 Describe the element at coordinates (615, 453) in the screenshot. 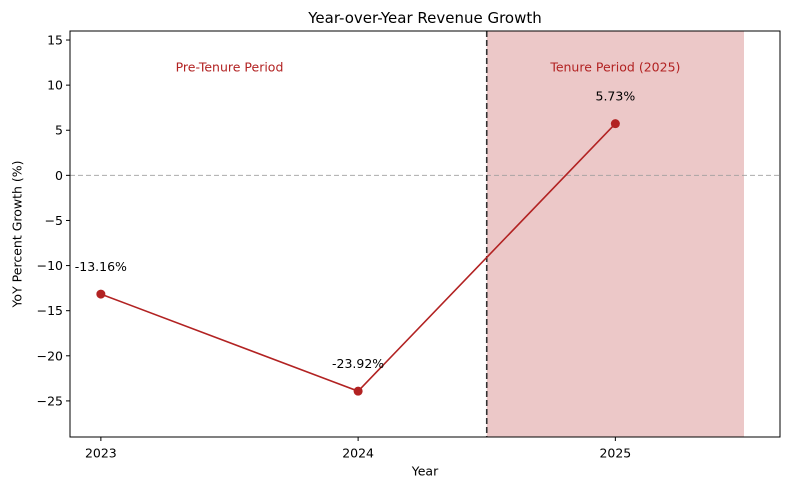

I see `x-tick-label: 2025` at that location.